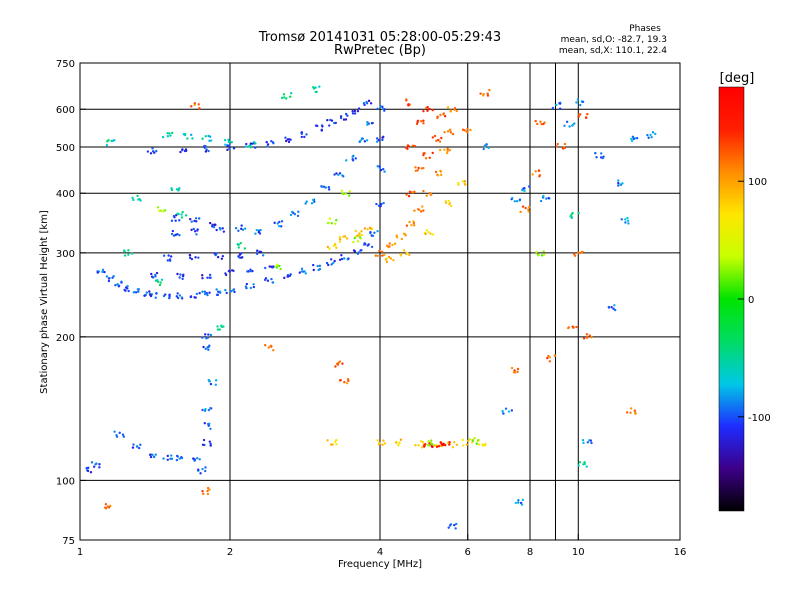  What do you see at coordinates (65, 64) in the screenshot?
I see `y-tick-label: 750` at bounding box center [65, 64].